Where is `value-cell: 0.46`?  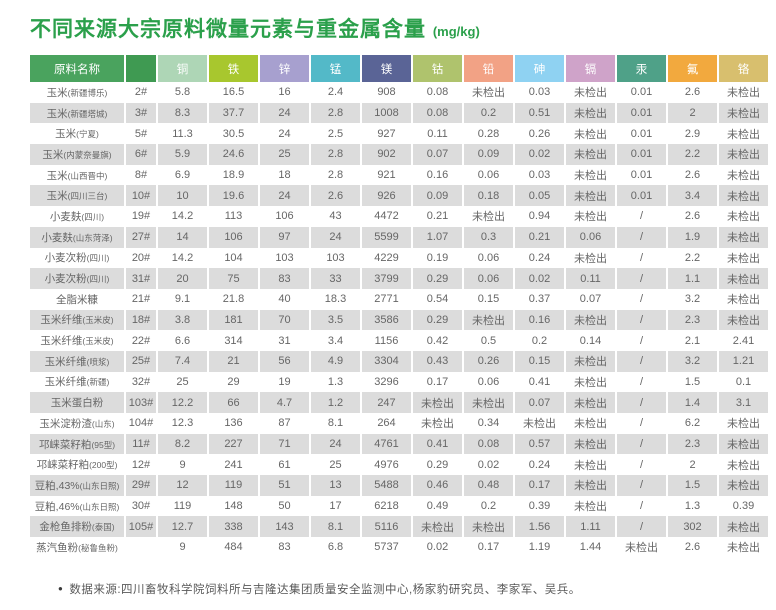
value-cell: 0.46 is located at coordinates (437, 485).